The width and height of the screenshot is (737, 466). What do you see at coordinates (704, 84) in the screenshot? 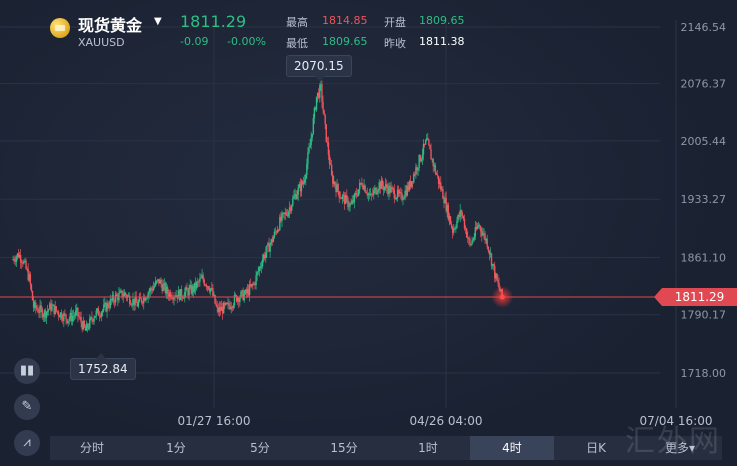
I see `y-tick-label: 2076.37` at bounding box center [704, 84].